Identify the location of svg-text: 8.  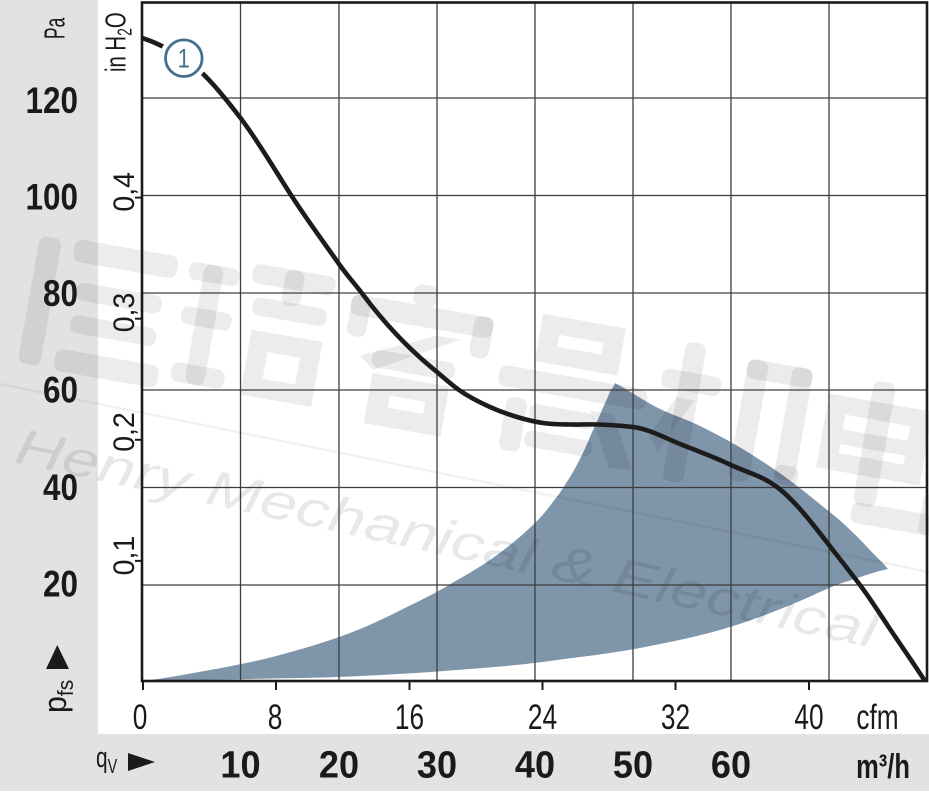
(275, 717).